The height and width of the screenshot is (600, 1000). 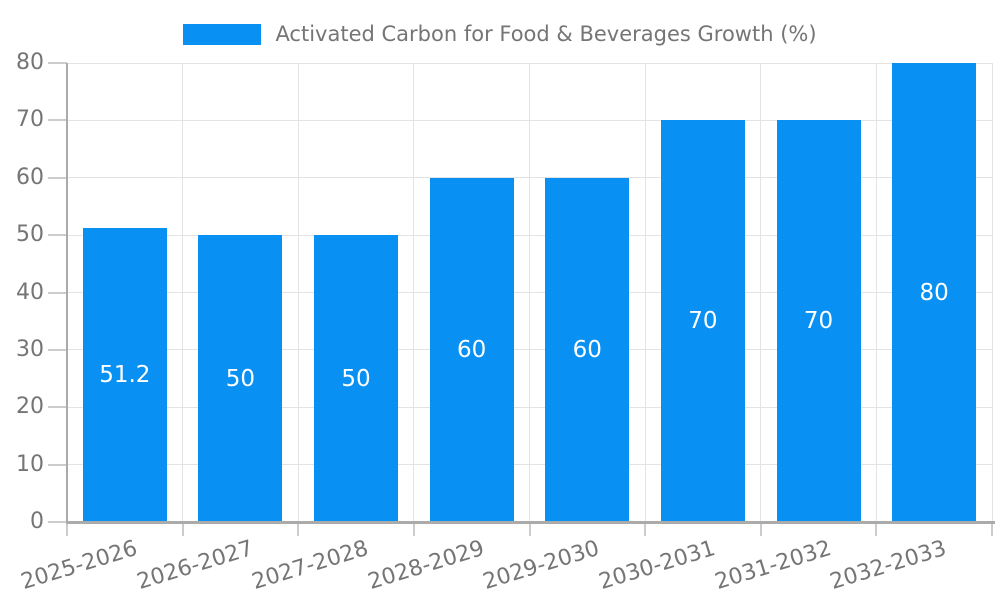 I want to click on bar-value-label: 80, so click(x=934, y=292).